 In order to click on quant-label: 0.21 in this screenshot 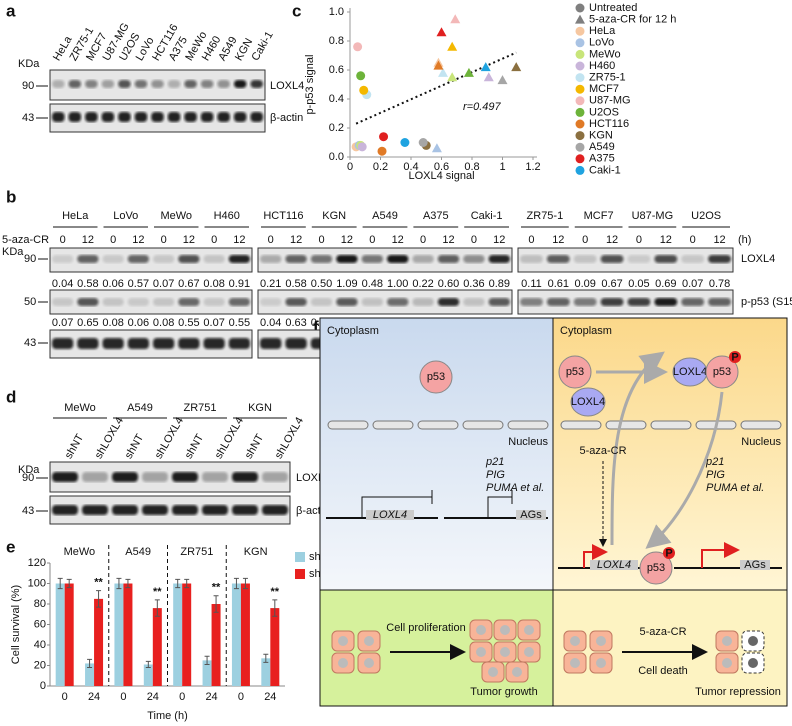, I will do `click(270, 284)`.